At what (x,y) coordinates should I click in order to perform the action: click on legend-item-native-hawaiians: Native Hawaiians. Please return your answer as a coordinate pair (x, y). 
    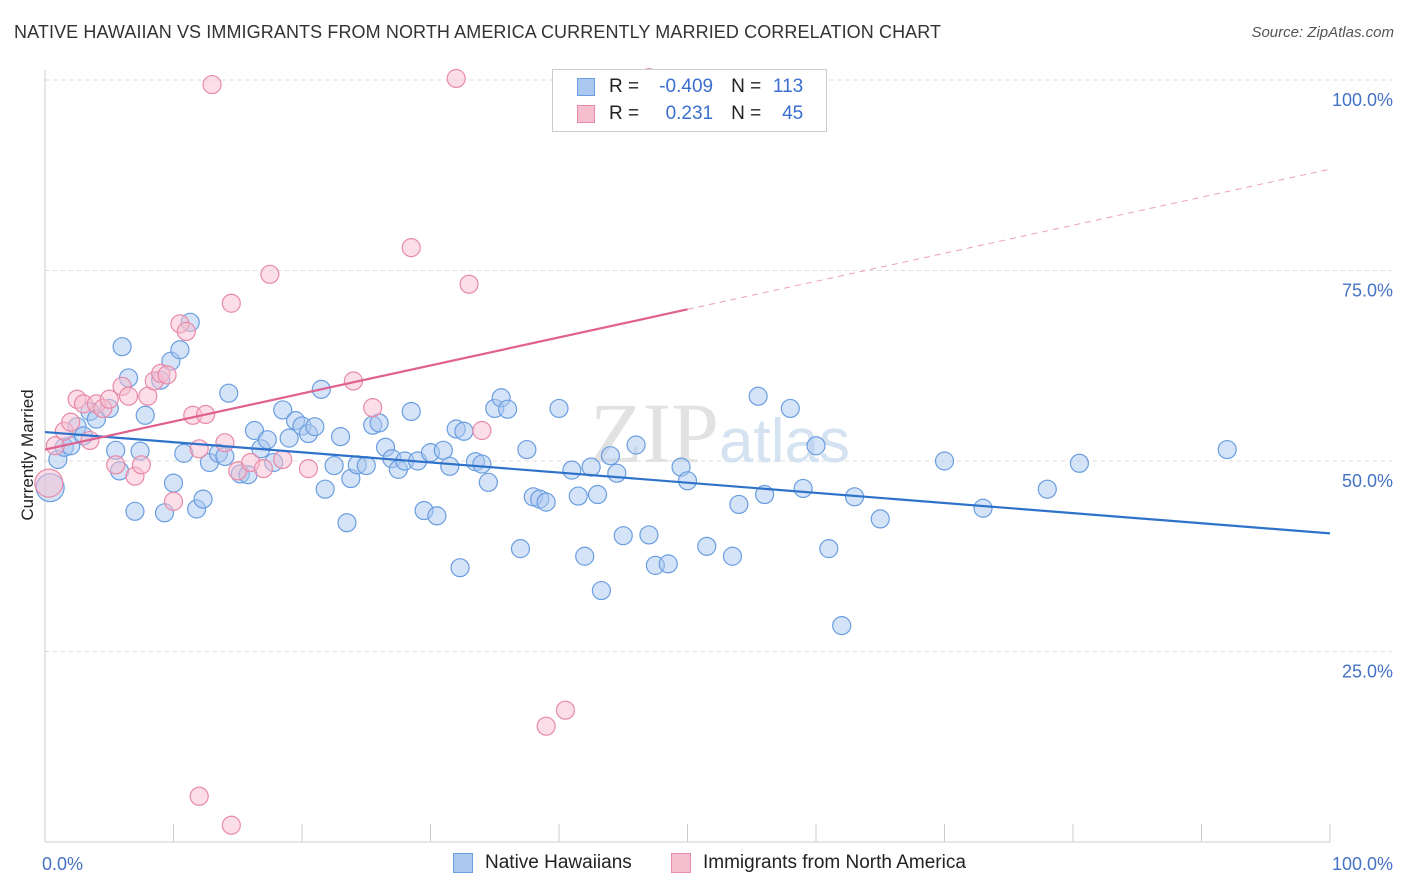
    Looking at the image, I should click on (542, 863).